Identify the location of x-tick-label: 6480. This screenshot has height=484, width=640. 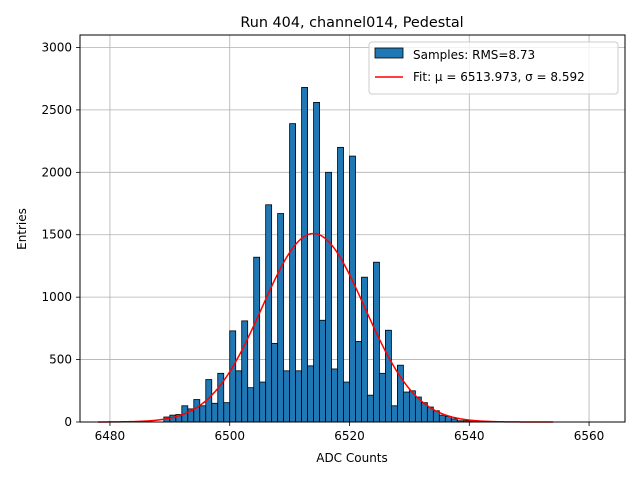
(110, 436).